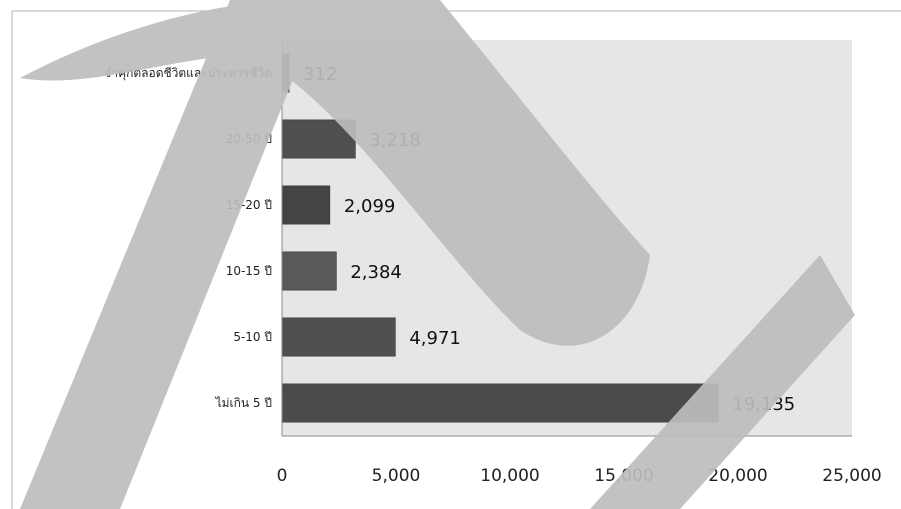 Image resolution: width=901 pixels, height=509 pixels. What do you see at coordinates (396, 476) in the screenshot?
I see `x-tick-label: 5,000` at bounding box center [396, 476].